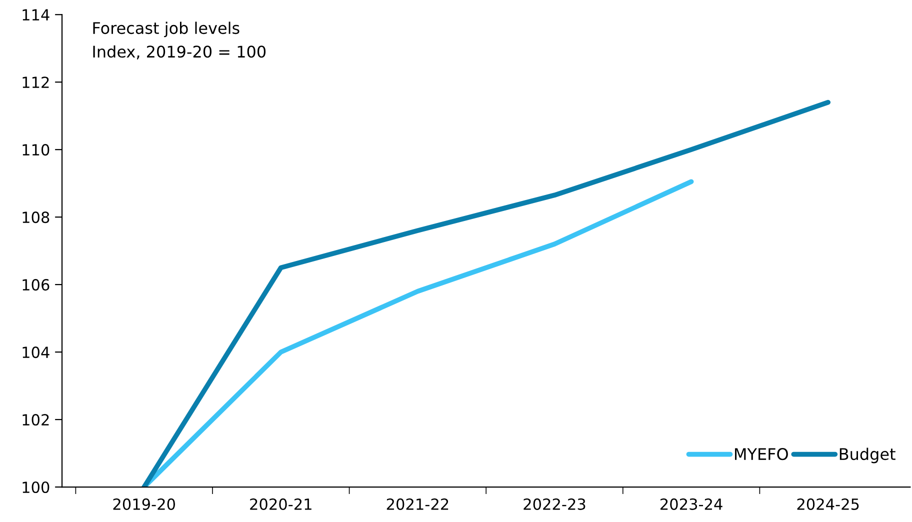  What do you see at coordinates (144, 504) in the screenshot?
I see `x-tick-label: 2019-20` at bounding box center [144, 504].